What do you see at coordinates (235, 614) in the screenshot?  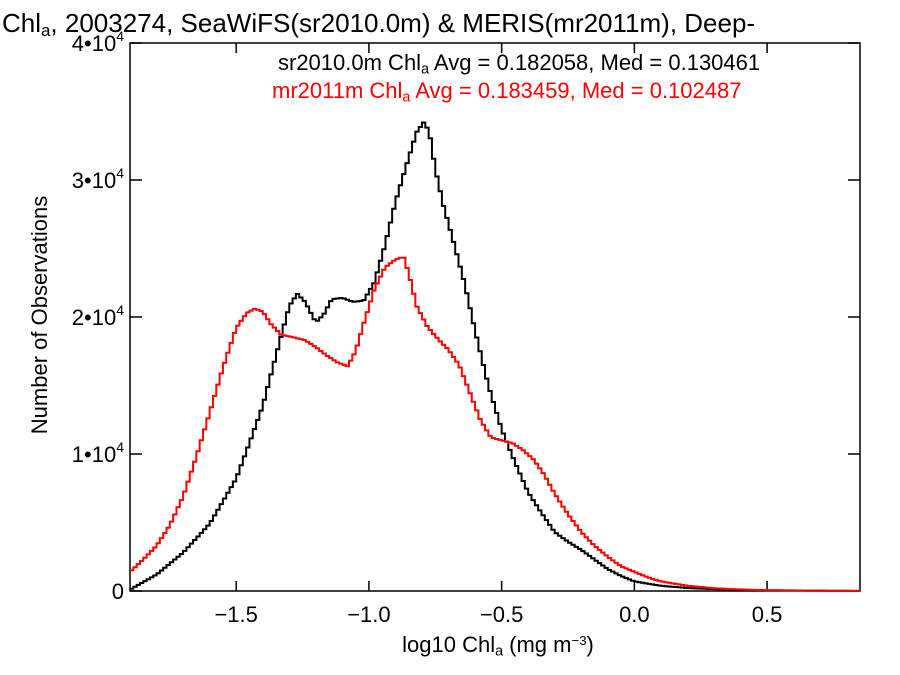 I see `x-tick-label: −1.5` at bounding box center [235, 614].